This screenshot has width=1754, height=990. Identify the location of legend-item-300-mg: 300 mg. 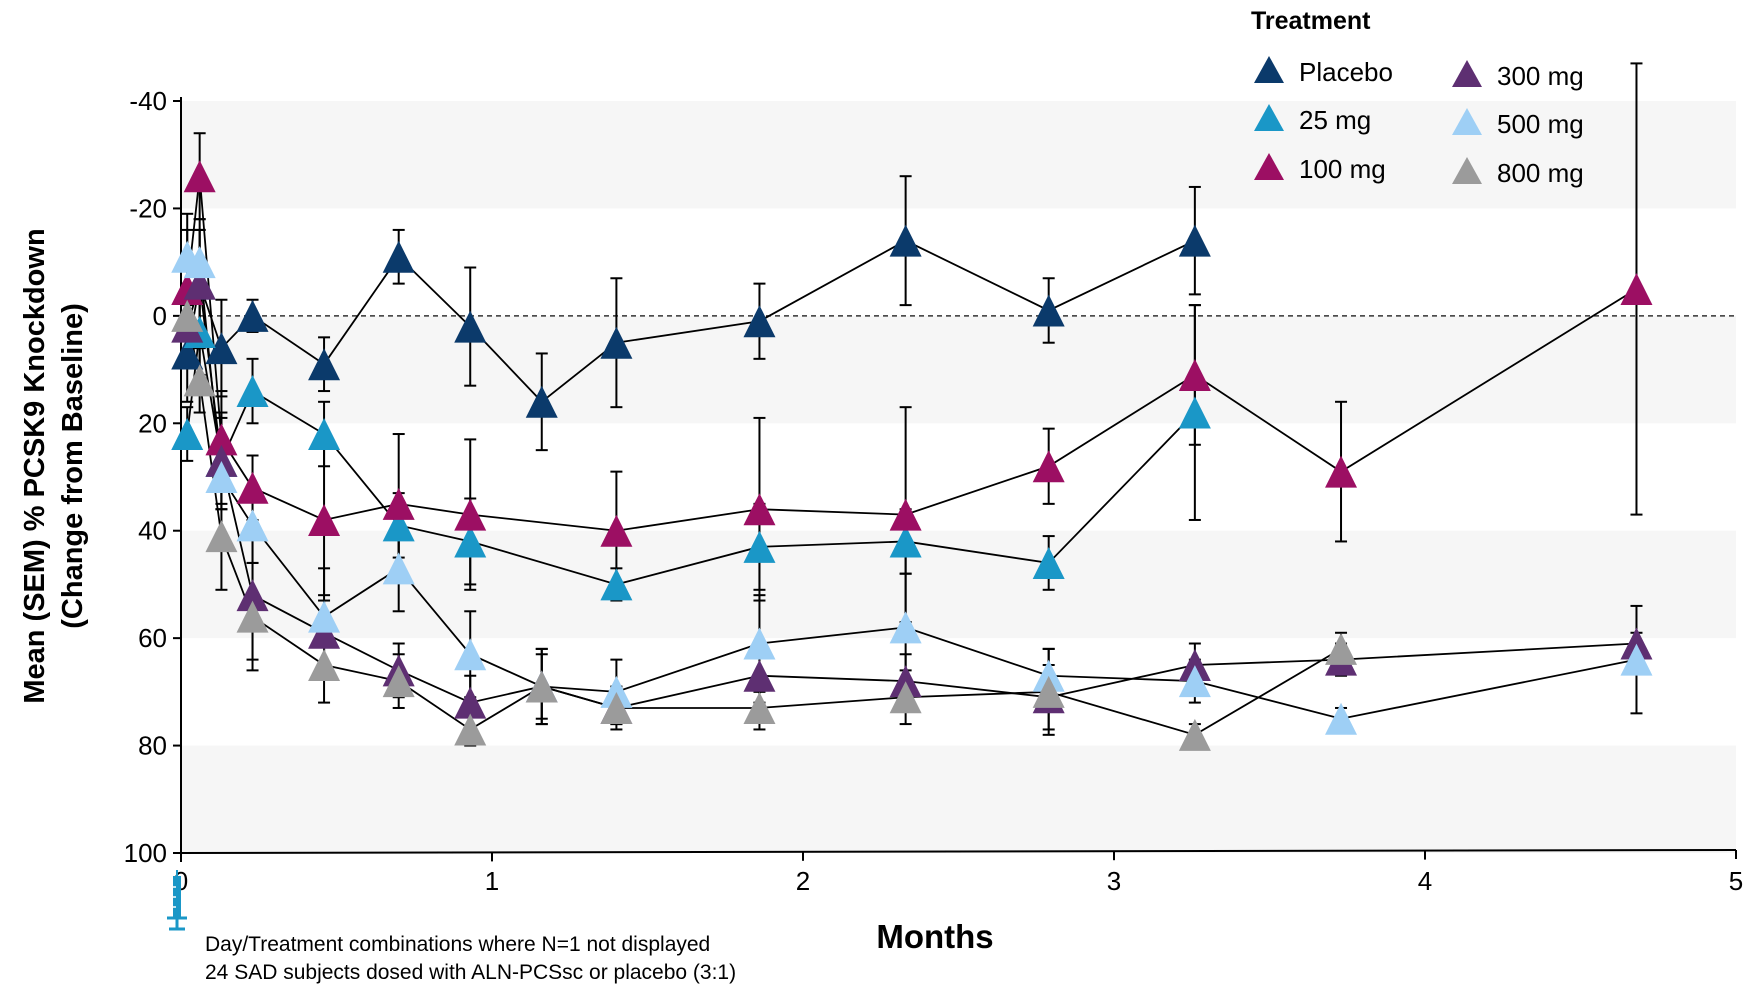
(1518, 75).